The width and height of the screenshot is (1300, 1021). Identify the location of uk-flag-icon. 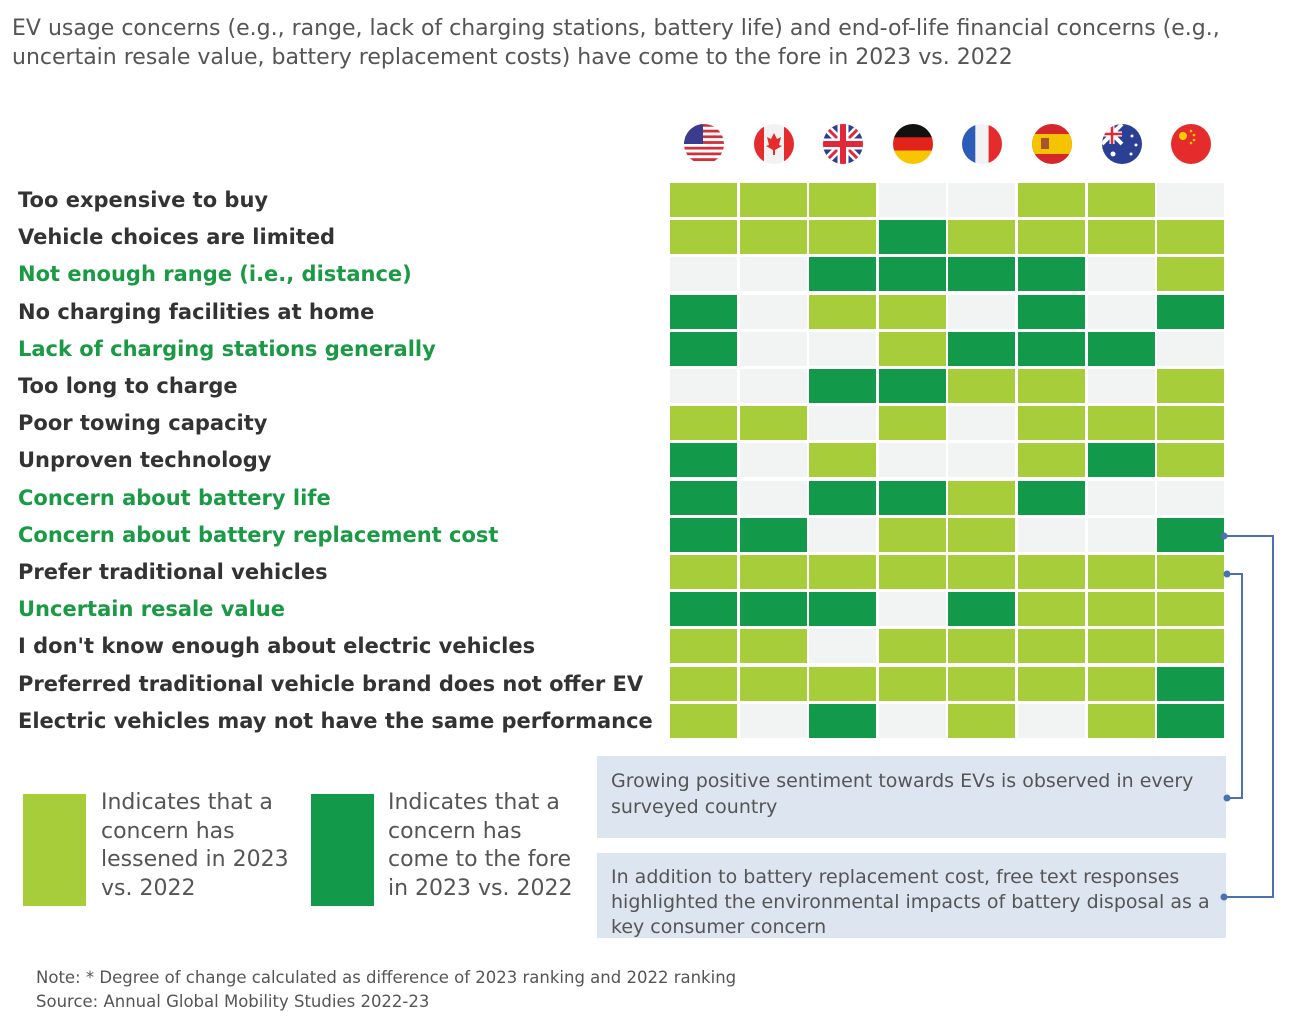
(843, 144).